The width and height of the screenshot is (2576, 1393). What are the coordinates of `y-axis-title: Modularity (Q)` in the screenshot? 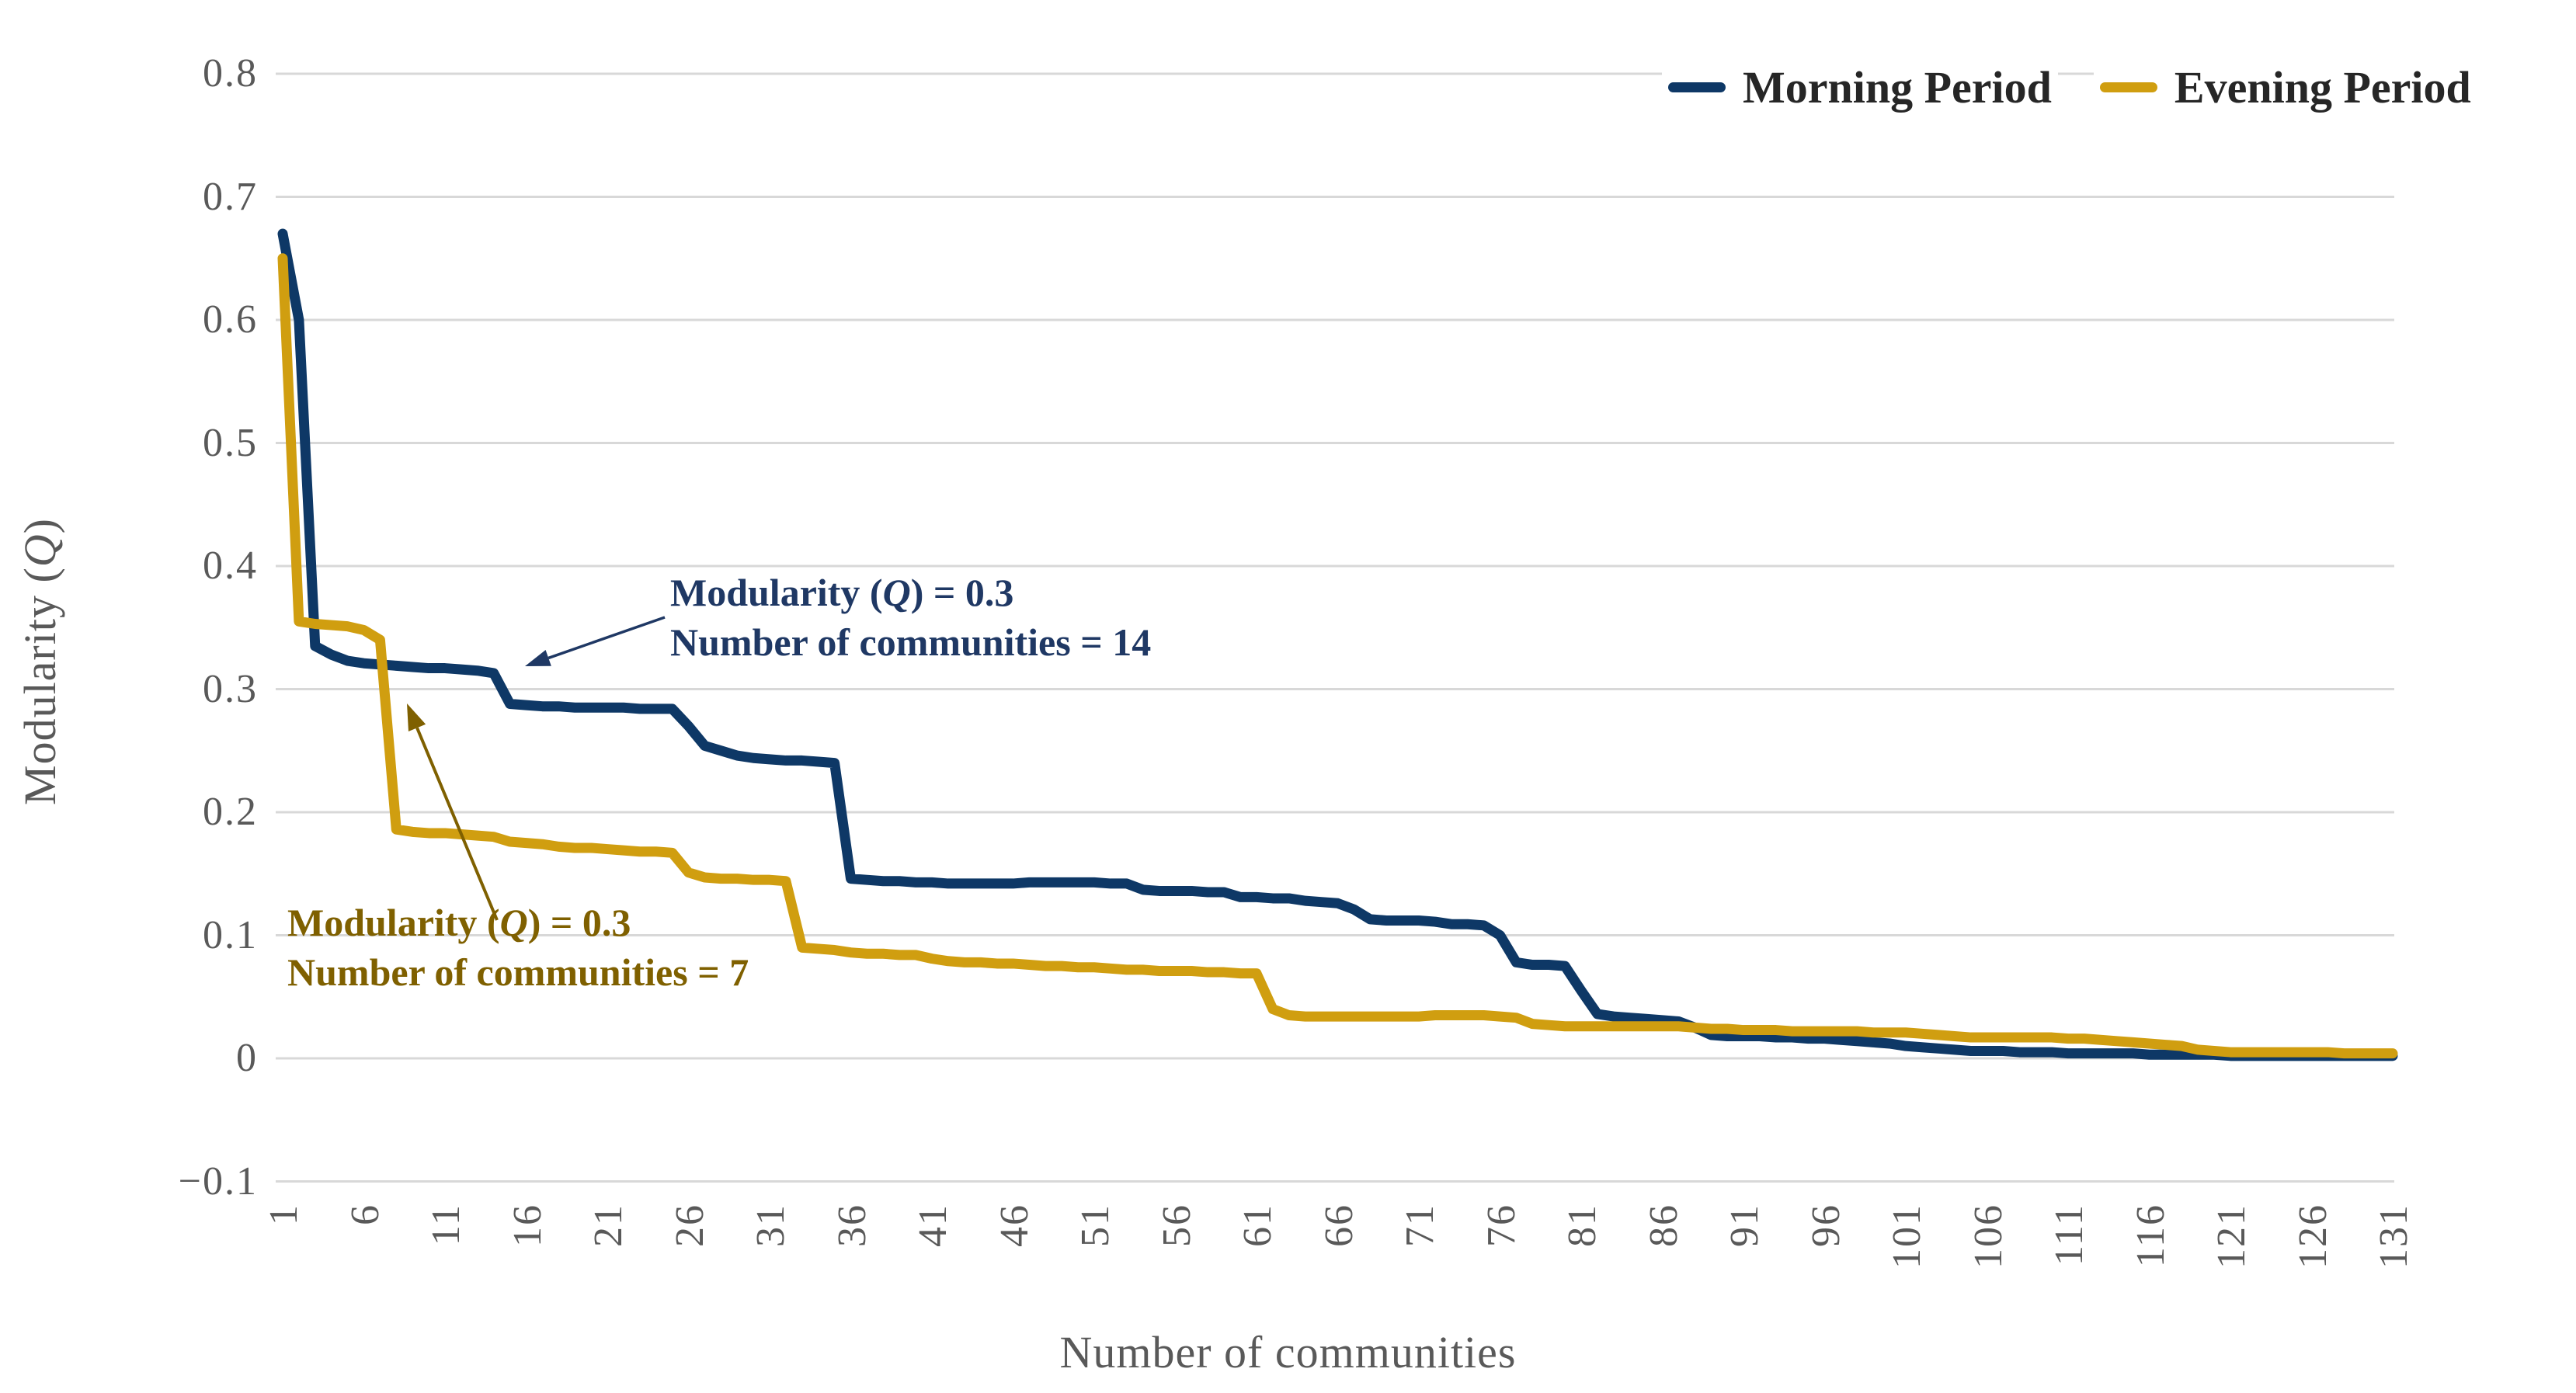 It's located at (40, 661).